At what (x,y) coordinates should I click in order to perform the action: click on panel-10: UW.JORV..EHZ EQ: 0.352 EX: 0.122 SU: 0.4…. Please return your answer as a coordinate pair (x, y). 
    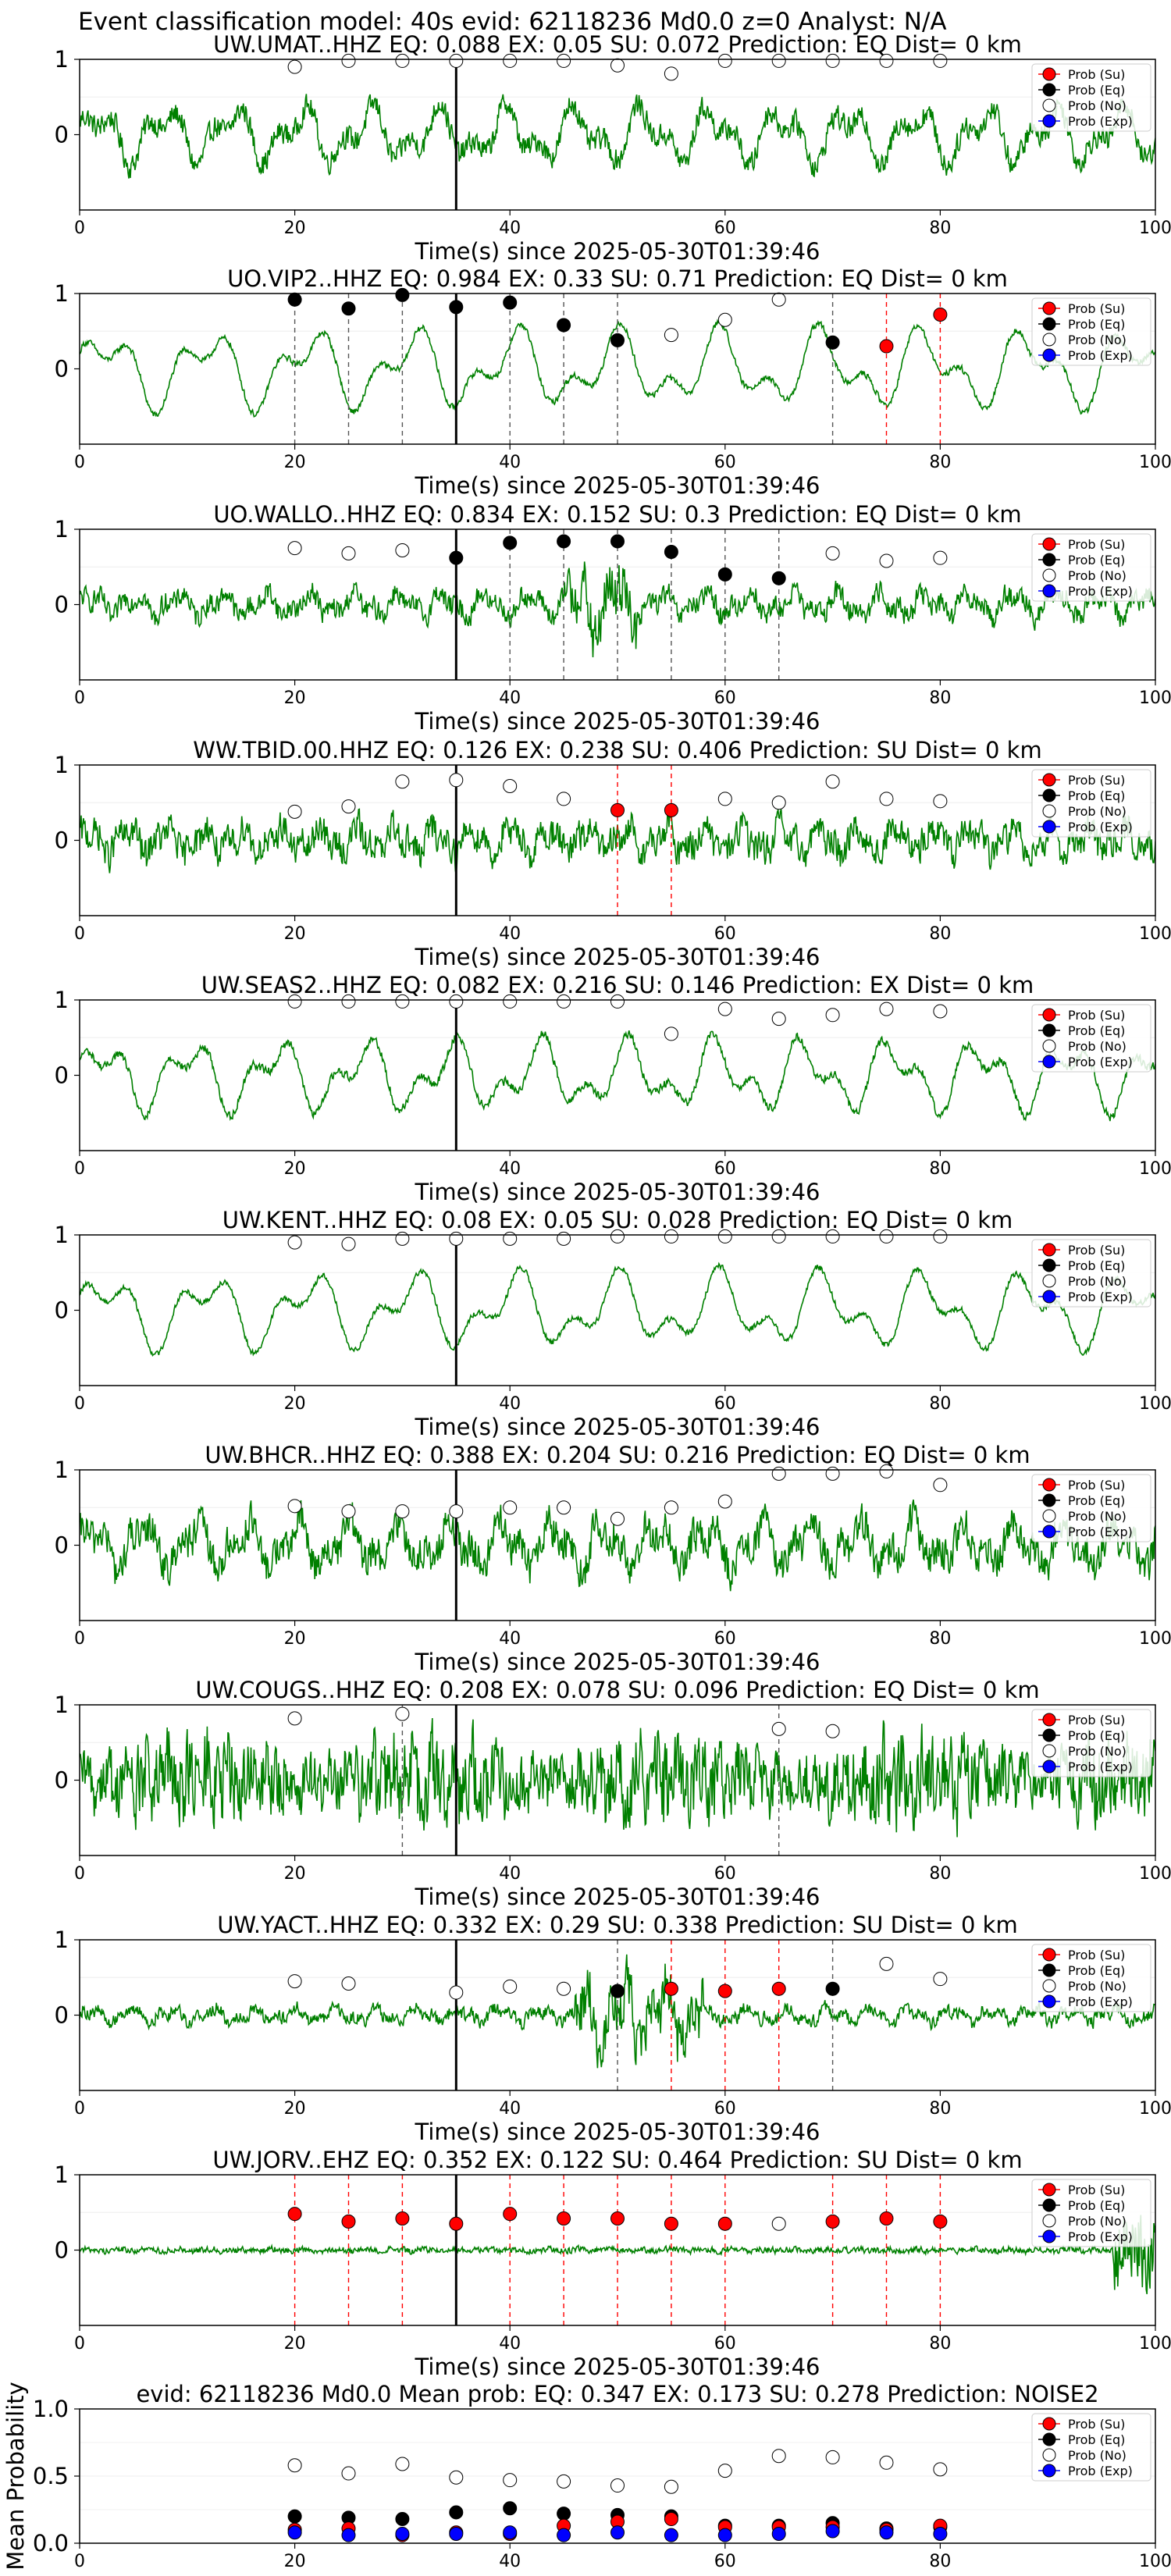
    Looking at the image, I should click on (613, 2263).